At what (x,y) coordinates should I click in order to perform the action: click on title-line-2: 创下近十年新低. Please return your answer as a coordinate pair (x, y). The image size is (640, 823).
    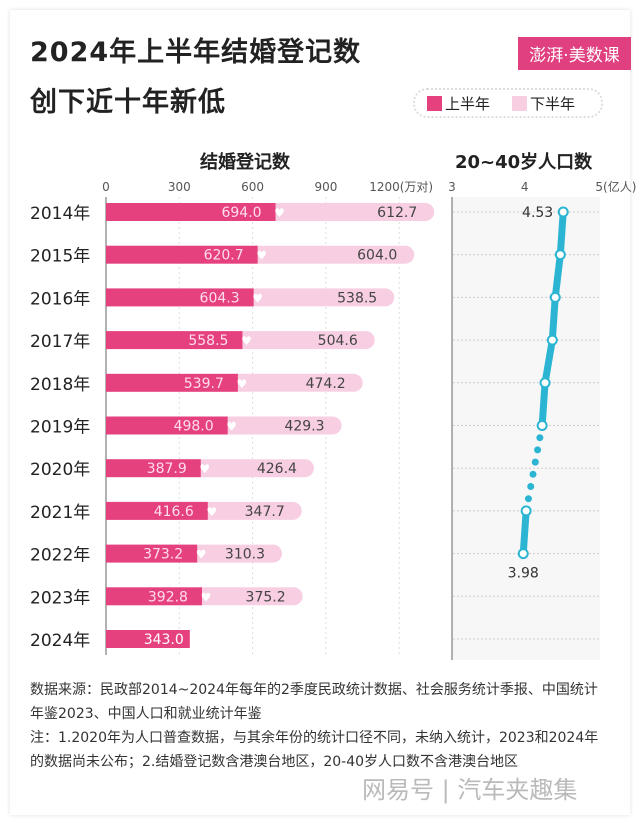
    Looking at the image, I should click on (128, 102).